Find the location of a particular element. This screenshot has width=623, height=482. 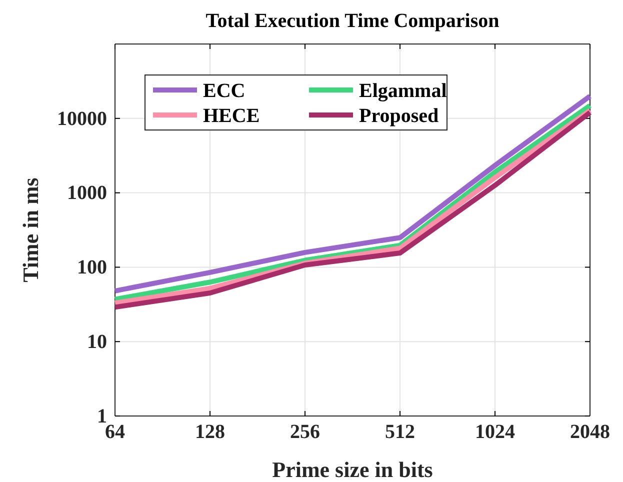

legend-label: ECC is located at coordinates (224, 91).